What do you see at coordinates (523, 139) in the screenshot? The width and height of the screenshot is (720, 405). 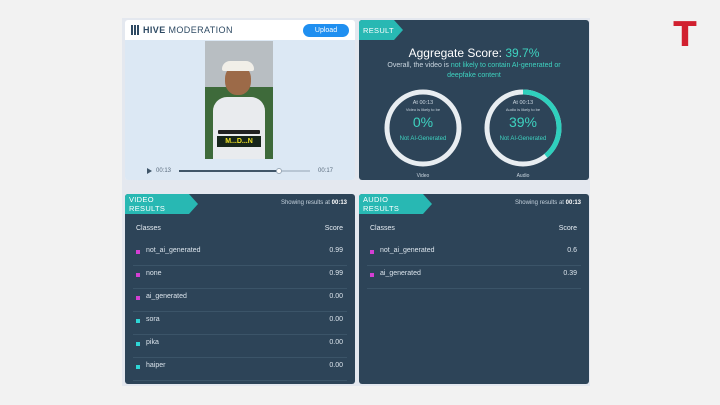 I see `audio-verdict: Not AI-Generated` at bounding box center [523, 139].